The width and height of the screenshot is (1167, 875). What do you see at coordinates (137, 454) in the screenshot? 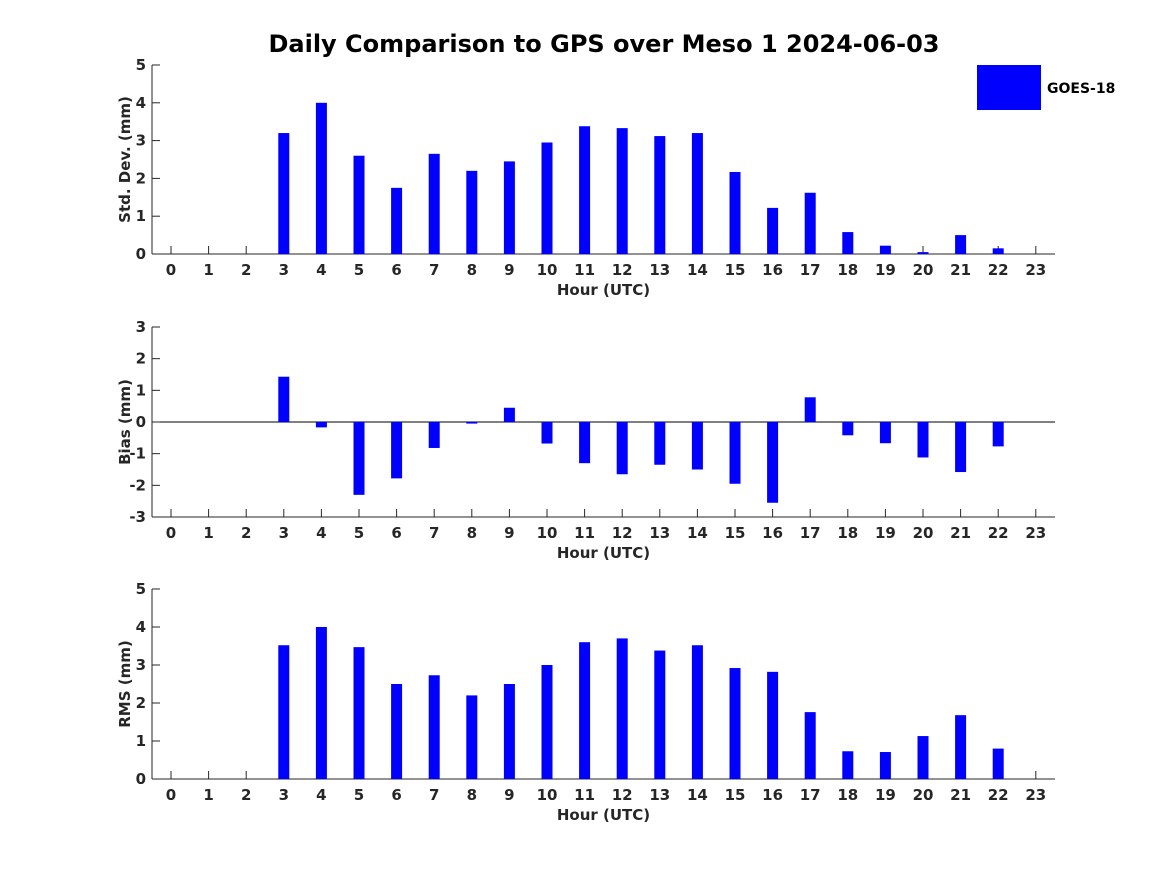
I see `y-tick-label: -1` at bounding box center [137, 454].